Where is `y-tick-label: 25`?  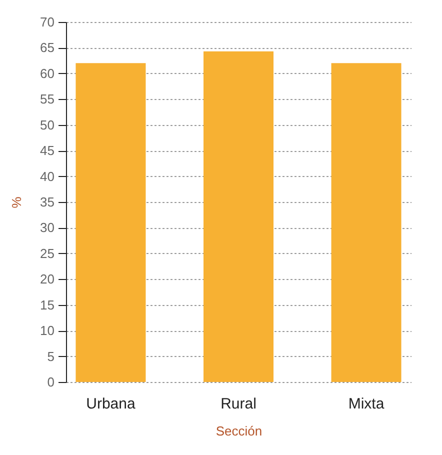
y-tick-label: 25 is located at coordinates (47, 253).